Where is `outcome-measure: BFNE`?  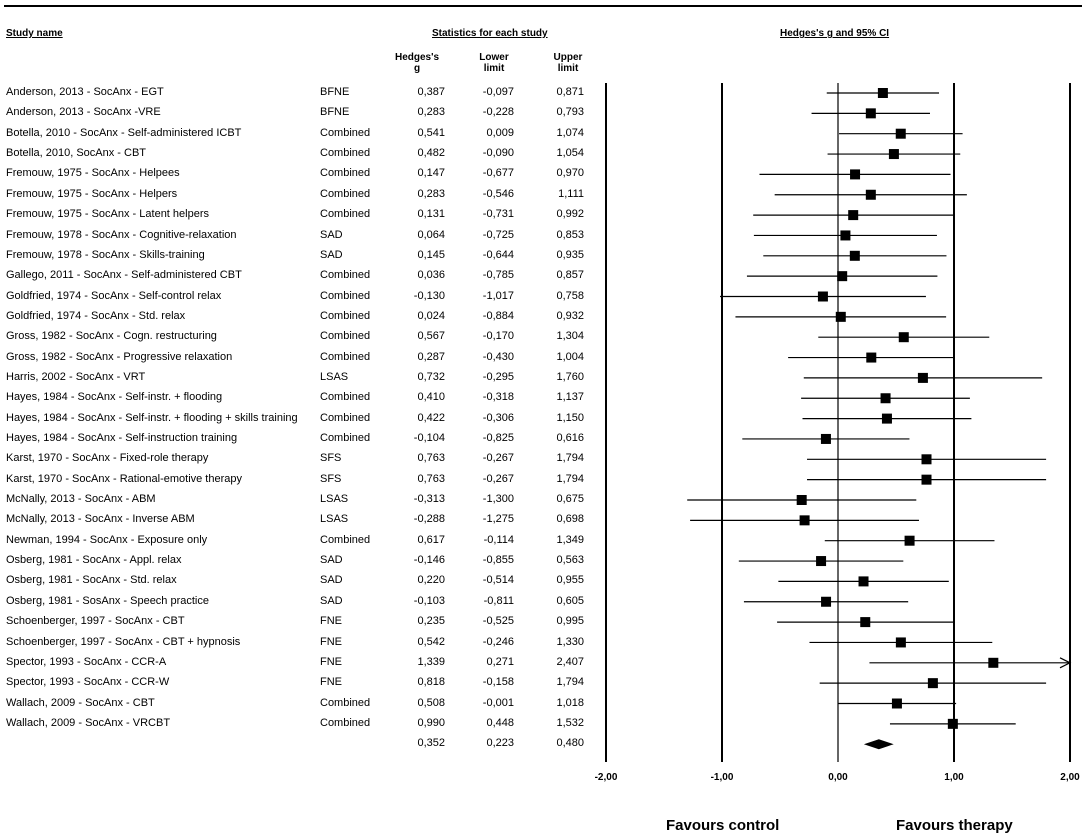
outcome-measure: BFNE is located at coordinates (335, 112).